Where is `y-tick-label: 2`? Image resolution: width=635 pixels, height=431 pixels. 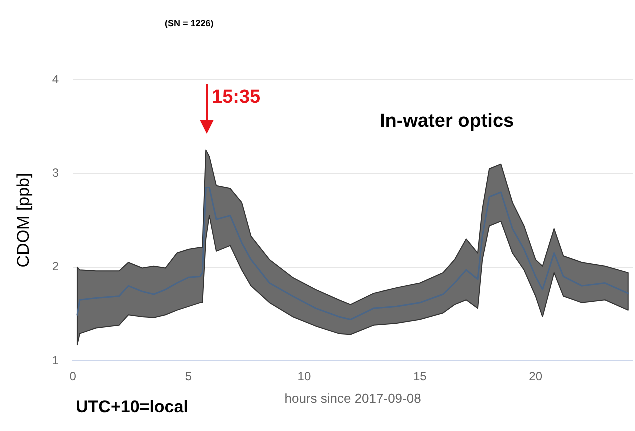 y-tick-label: 2 is located at coordinates (56, 267).